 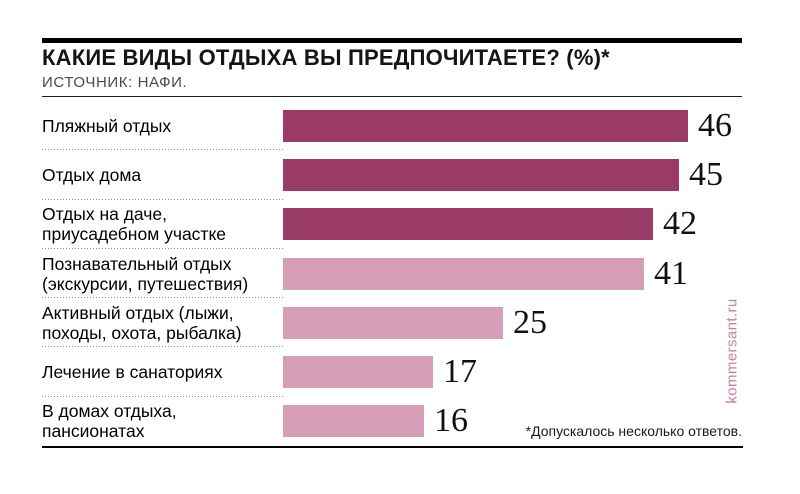 I want to click on top-rule, so click(x=392, y=40).